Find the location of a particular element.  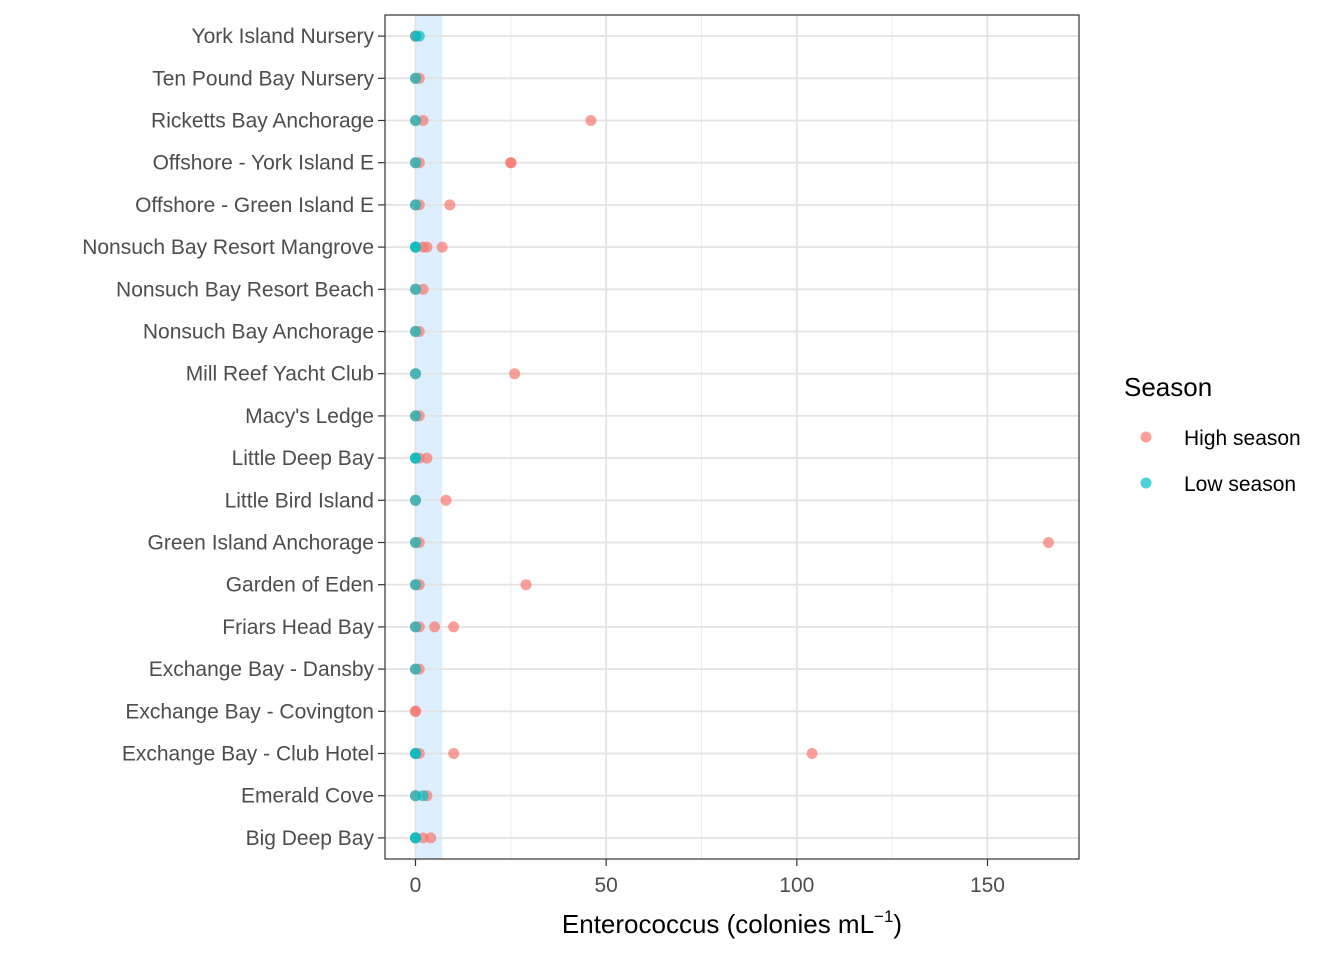

legend: Season High season Low season is located at coordinates (1212, 434).